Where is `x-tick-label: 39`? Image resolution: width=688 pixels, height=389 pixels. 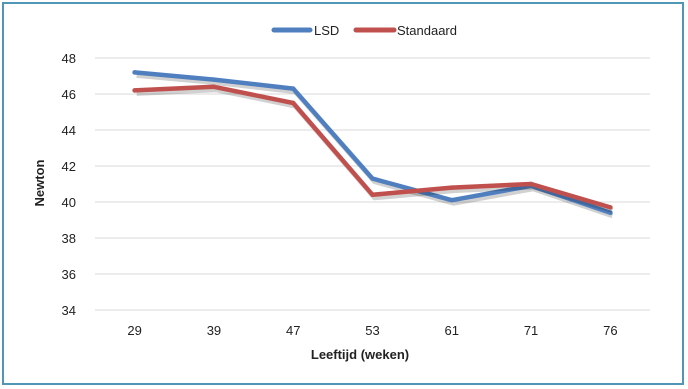
x-tick-label: 39 is located at coordinates (214, 330).